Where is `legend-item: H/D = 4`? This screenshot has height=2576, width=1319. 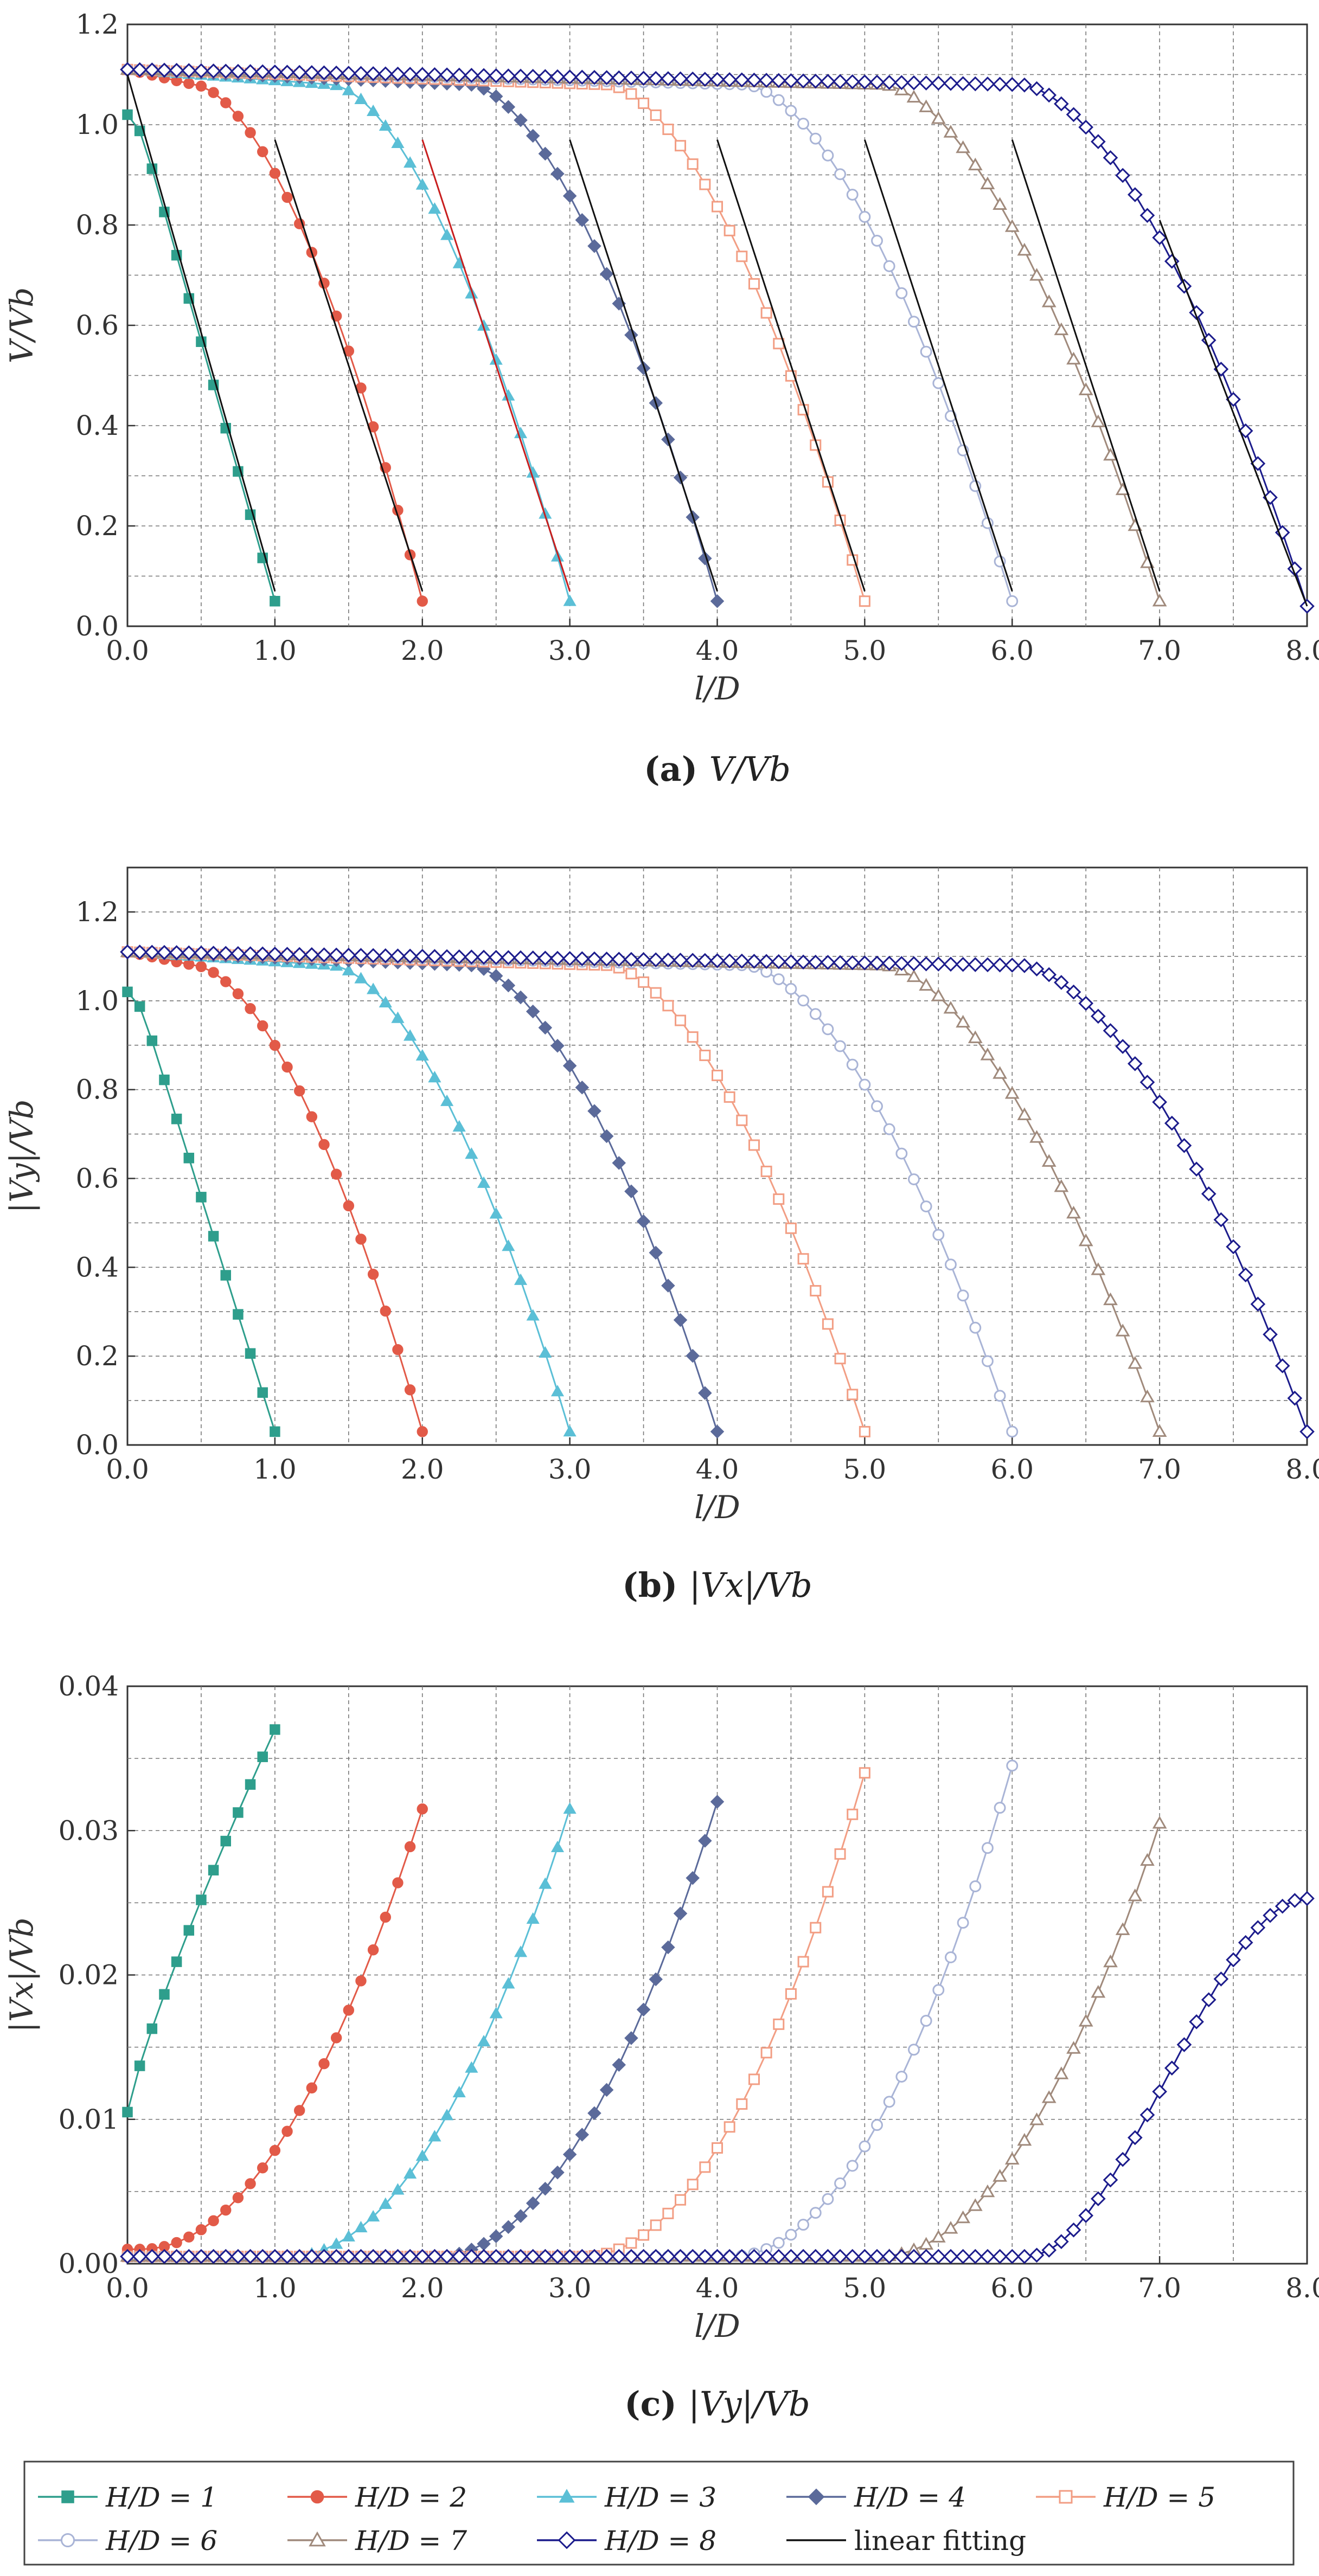
legend-item: H/D = 4 is located at coordinates (876, 2497).